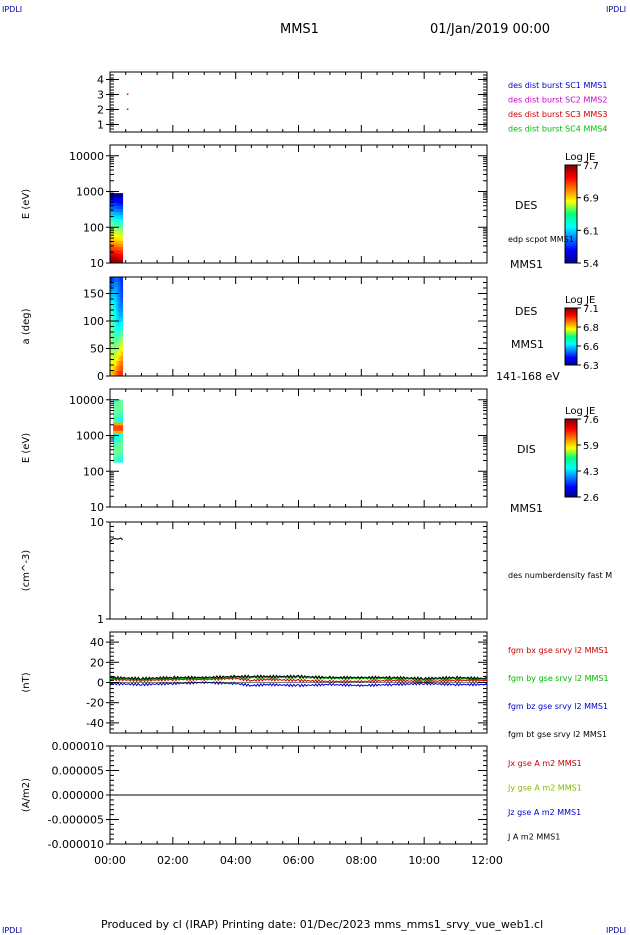  Describe the element at coordinates (591, 498) in the screenshot. I see `colorbar-tick-label: 2.6` at that location.